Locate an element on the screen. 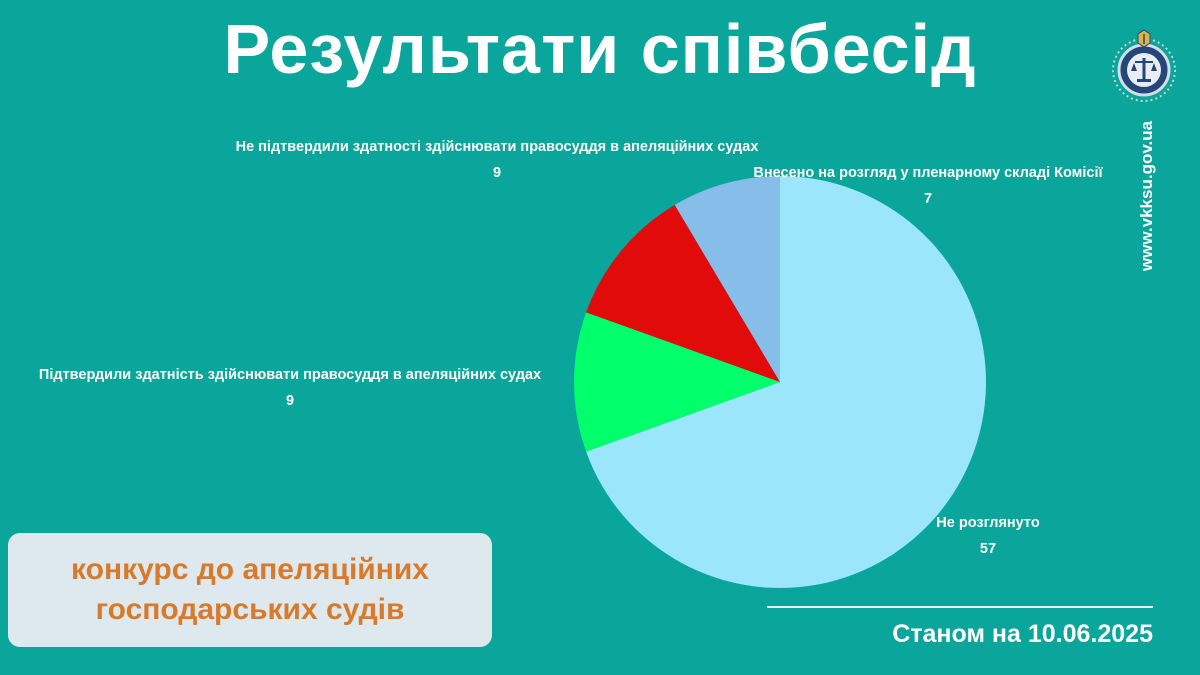 This screenshot has width=1200, height=675. slice-label: Не розглянуто is located at coordinates (988, 523).